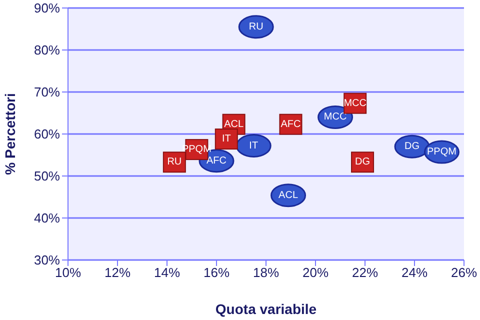  What do you see at coordinates (47, 50) in the screenshot?
I see `y-tick-label: 80%` at bounding box center [47, 50].